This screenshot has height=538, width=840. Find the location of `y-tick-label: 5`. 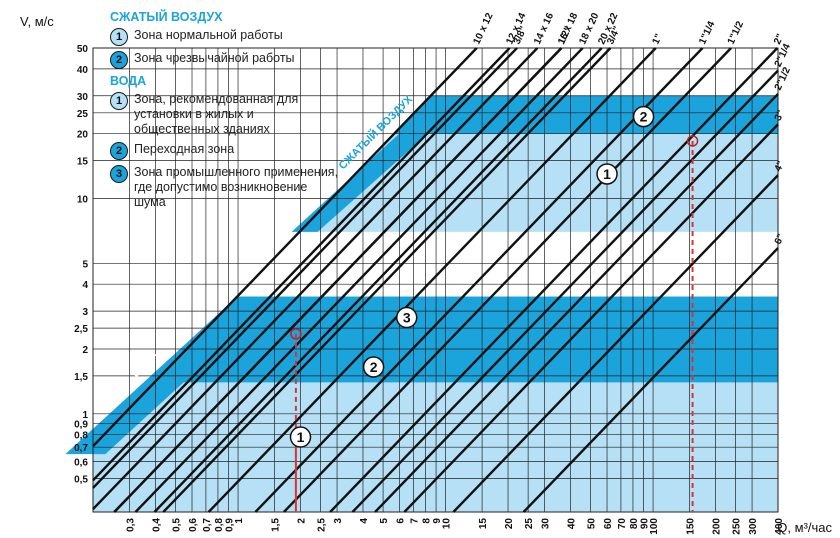

y-tick-label: 5 is located at coordinates (85, 264).